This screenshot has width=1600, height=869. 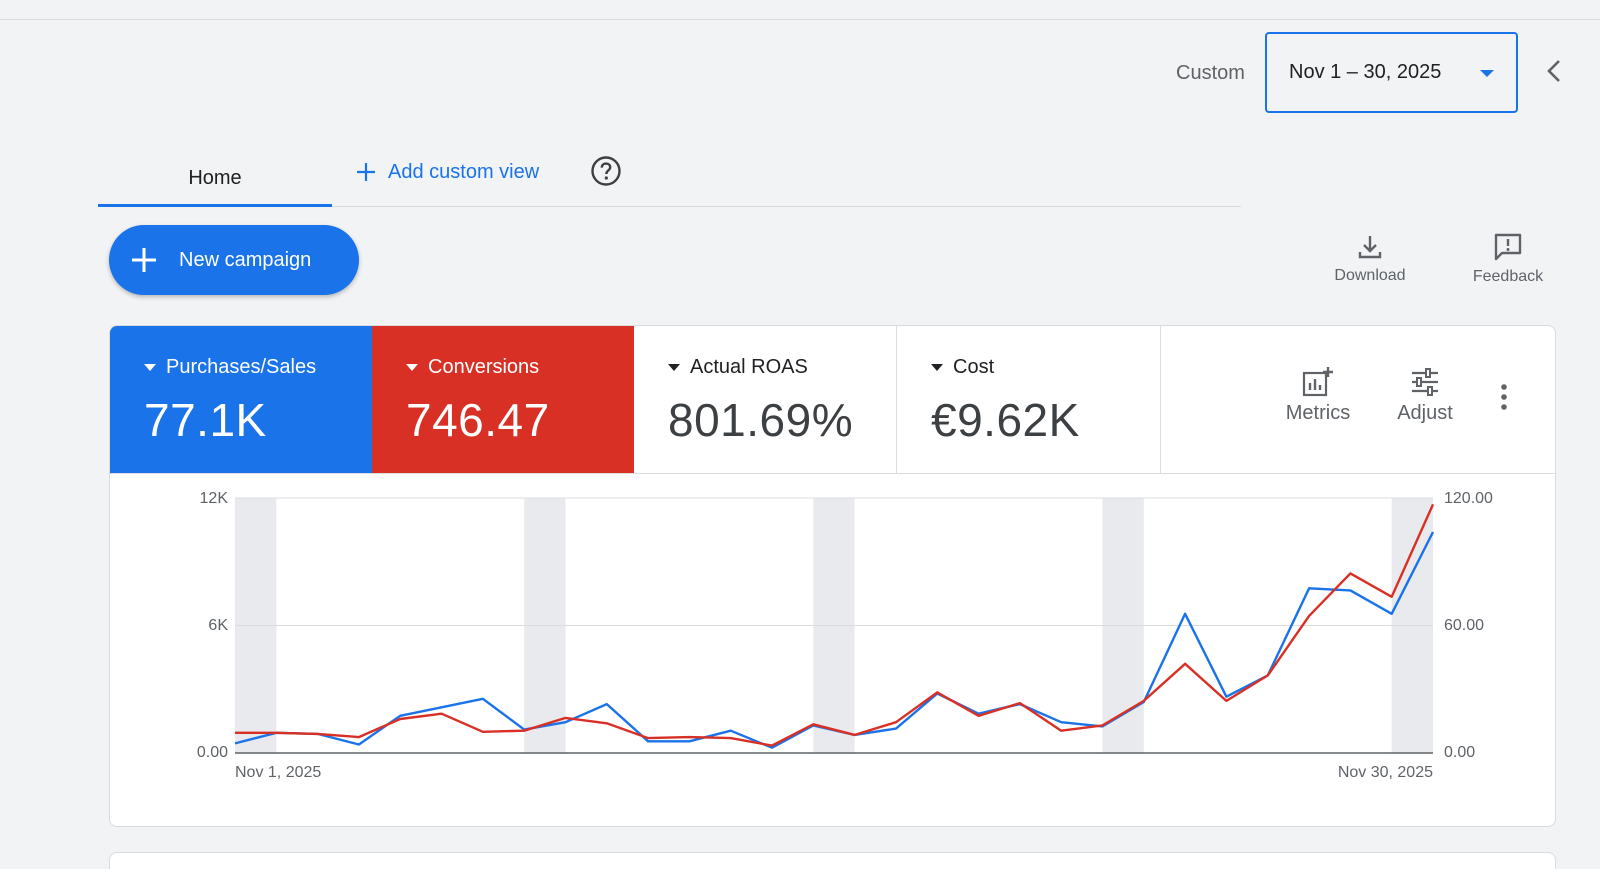 I want to click on new-campaign-button: New campaign, so click(x=234, y=260).